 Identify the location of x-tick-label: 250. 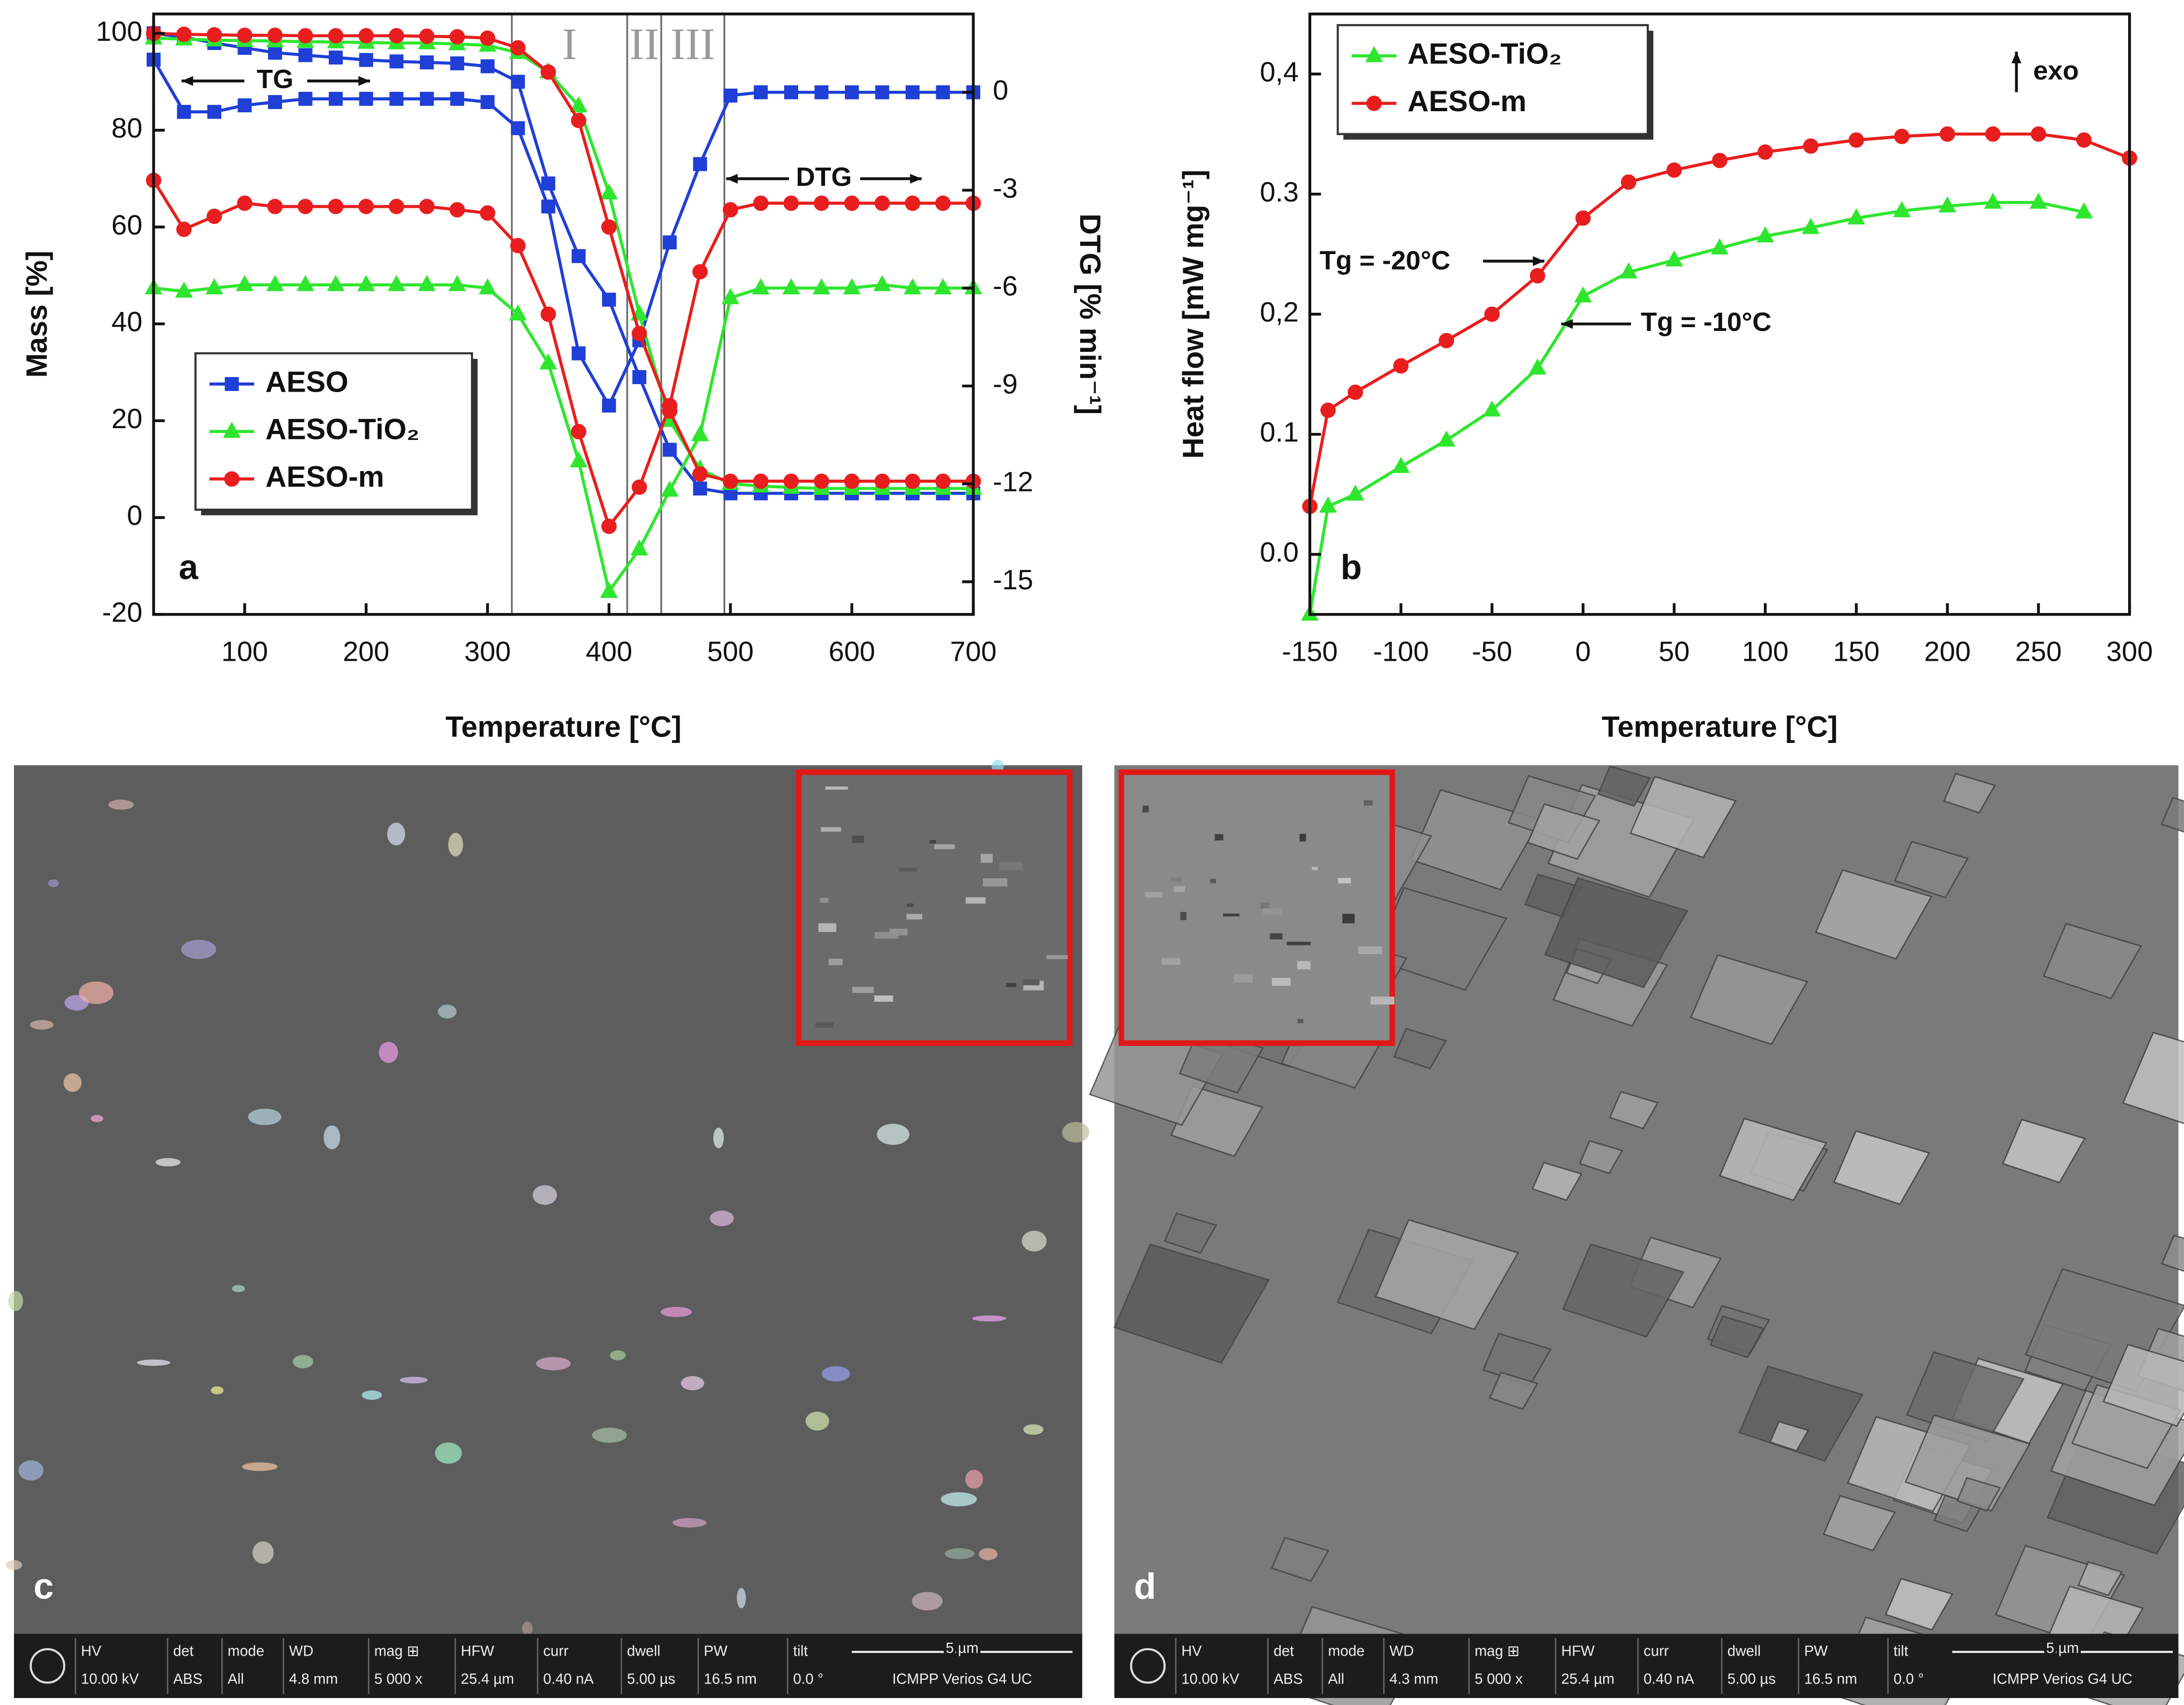
(2038, 651).